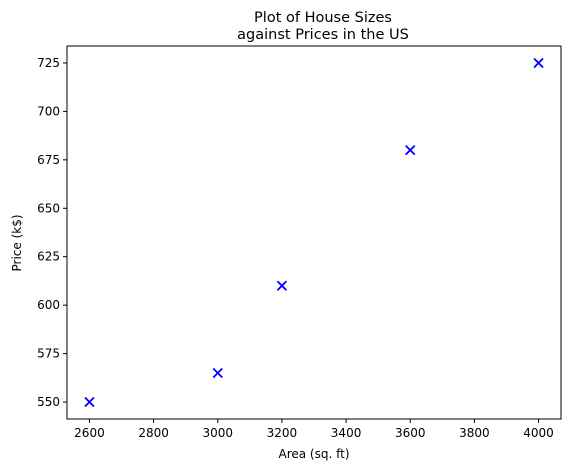 This screenshot has width=571, height=470. Describe the element at coordinates (48, 402) in the screenshot. I see `y-tick-label: 550` at that location.